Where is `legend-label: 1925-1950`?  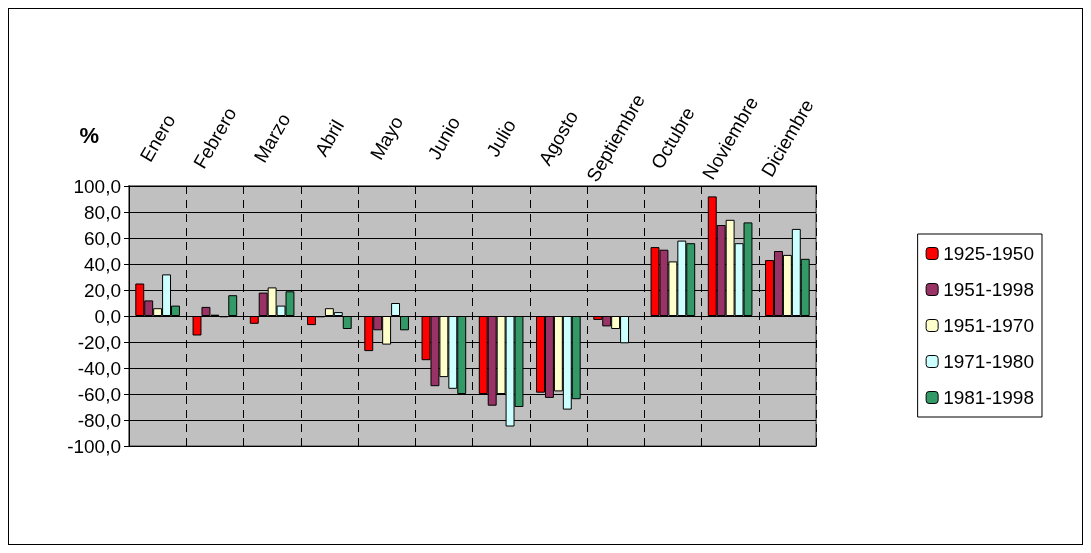 legend-label: 1925-1950 is located at coordinates (989, 253).